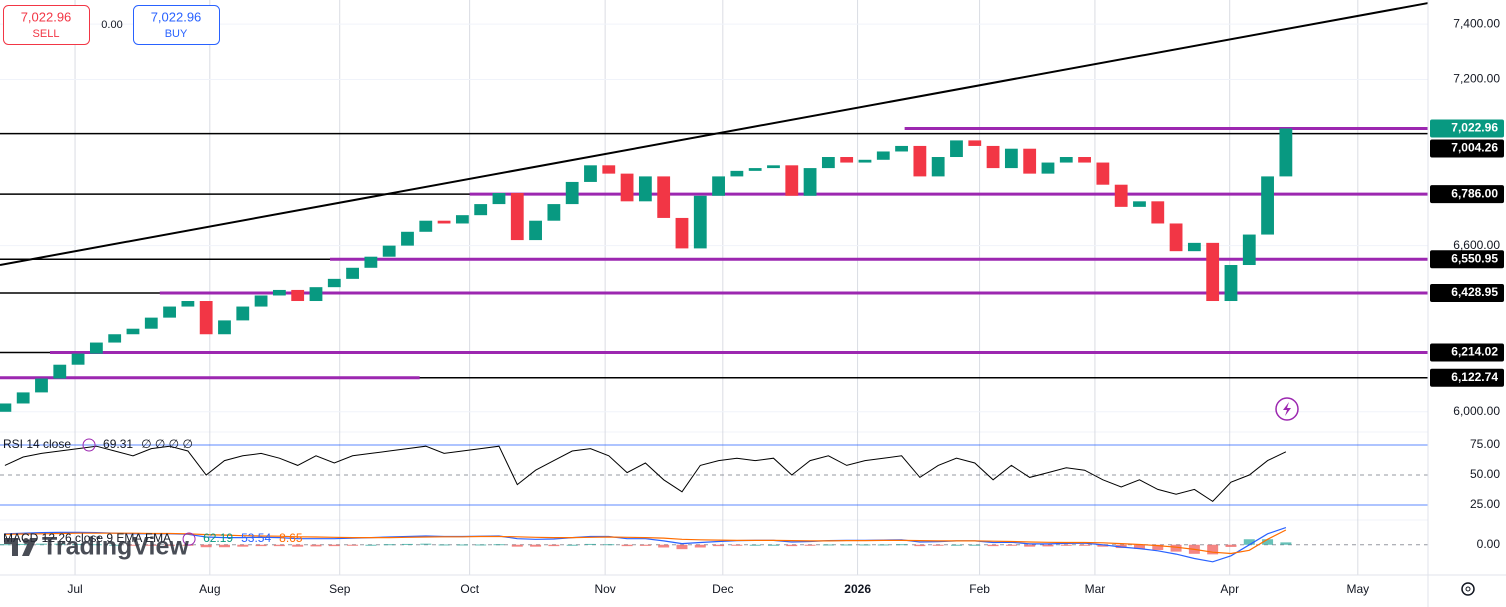 This screenshot has height=607, width=1506. Describe the element at coordinates (1474, 377) in the screenshot. I see `price-tag-label: 6,122.74` at that location.